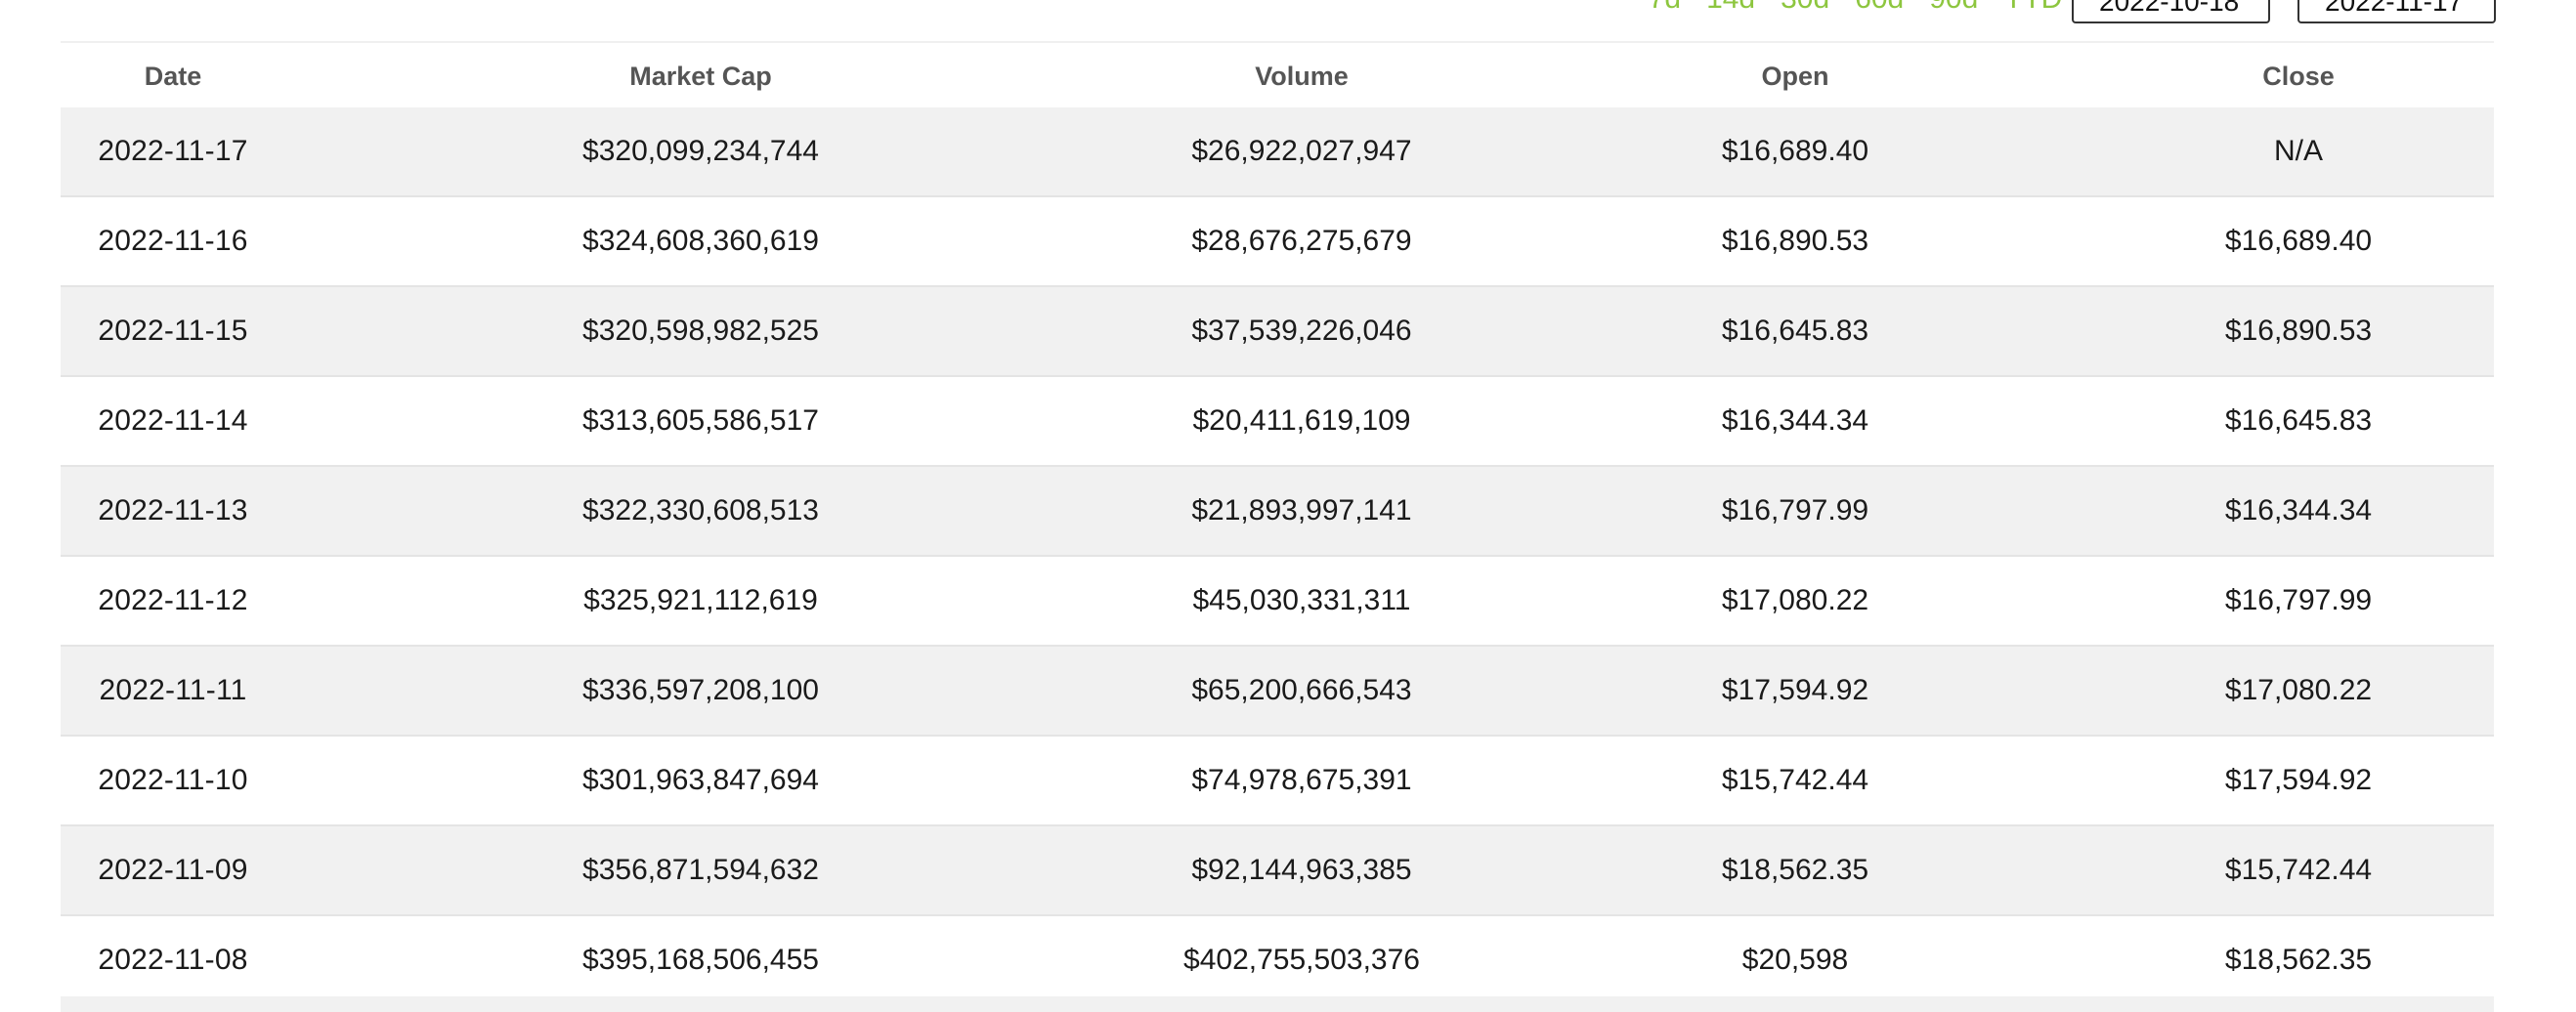 The image size is (2576, 1012). What do you see at coordinates (173, 512) in the screenshot?
I see `date-cell: 2022-11-13` at bounding box center [173, 512].